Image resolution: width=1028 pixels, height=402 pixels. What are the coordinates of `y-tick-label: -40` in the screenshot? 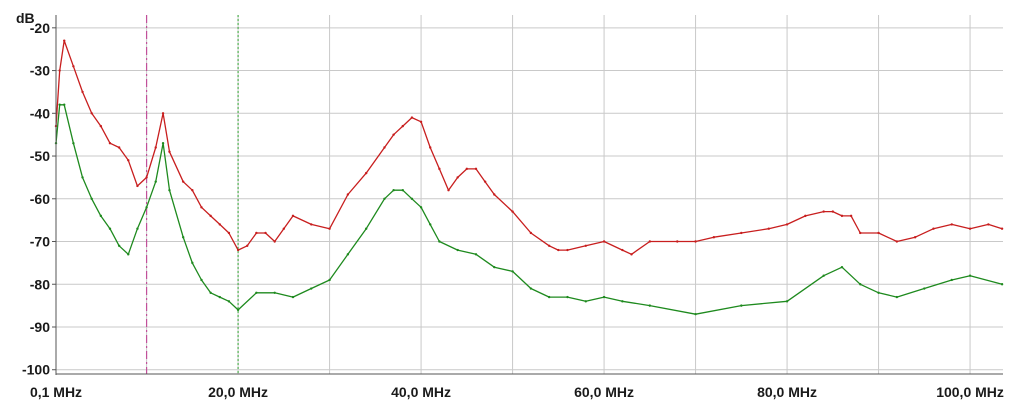 It's located at (40, 113).